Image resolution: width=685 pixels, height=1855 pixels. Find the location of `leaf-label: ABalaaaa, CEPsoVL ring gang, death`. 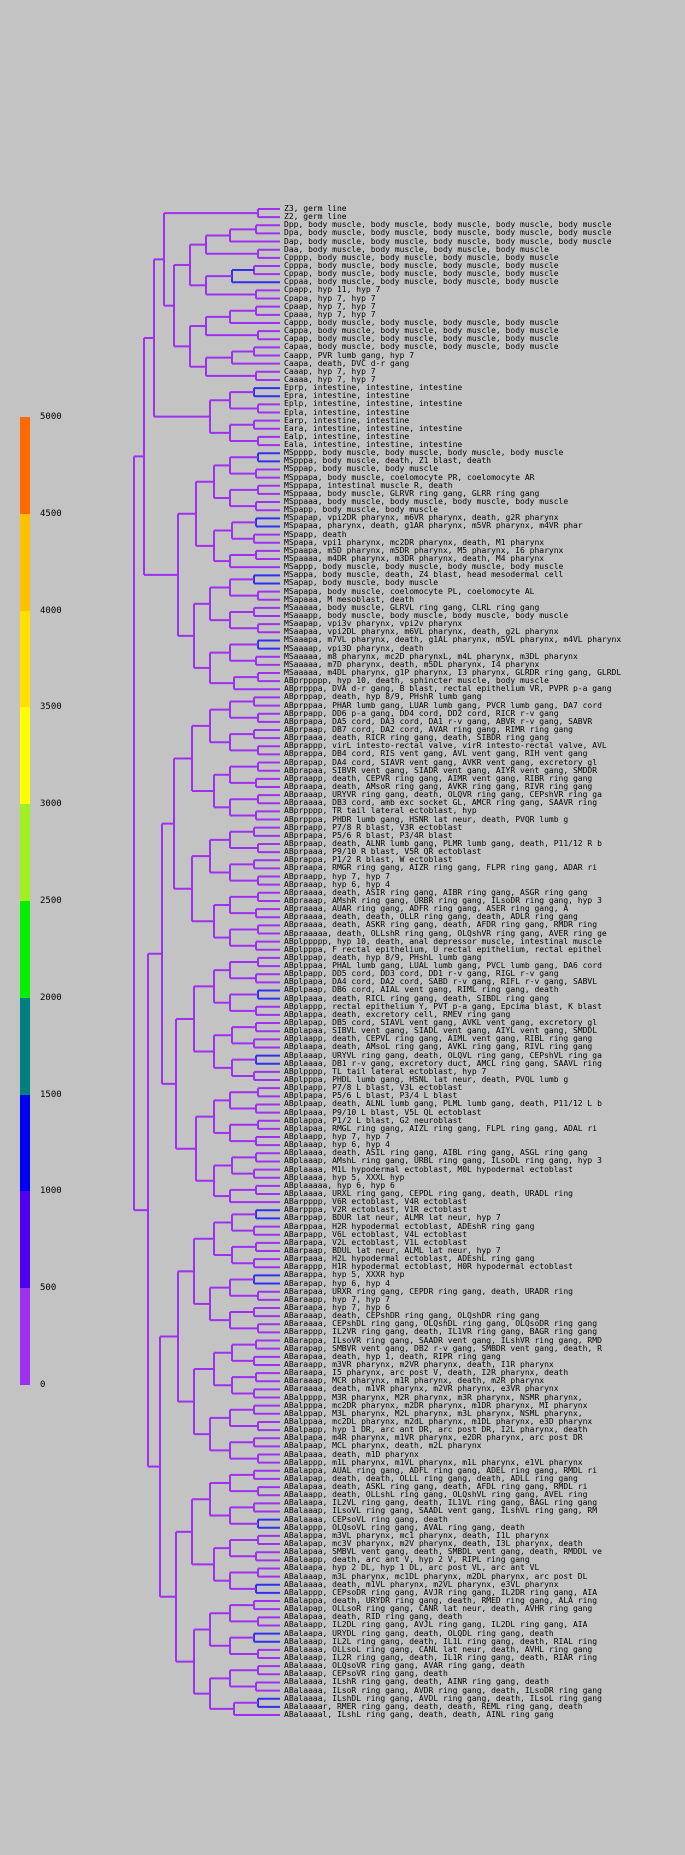

leaf-label: ABalaaaa, CEPsoVL ring gang, death is located at coordinates (366, 1519).